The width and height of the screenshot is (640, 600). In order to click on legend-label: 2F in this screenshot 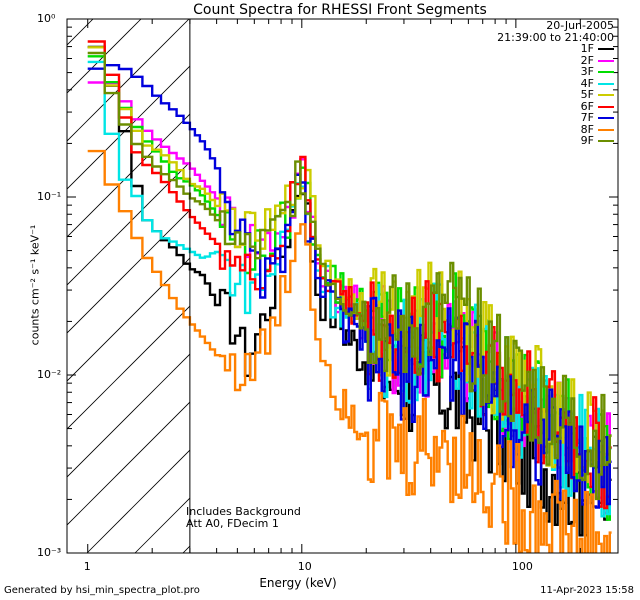, I will do `click(587, 60)`.